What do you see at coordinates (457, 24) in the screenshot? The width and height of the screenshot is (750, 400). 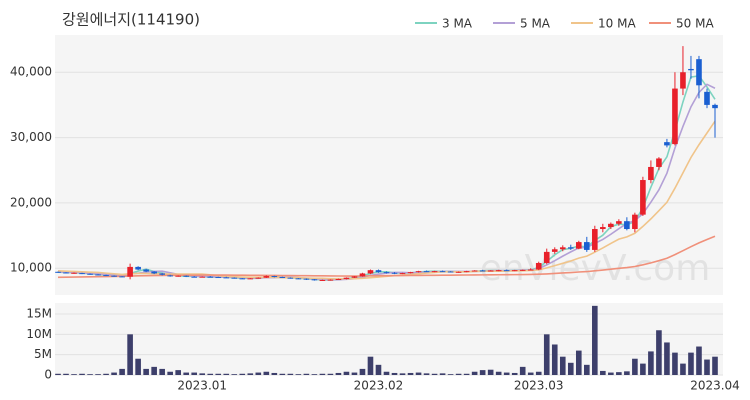 I see `legend-label: 3 MA` at bounding box center [457, 24].